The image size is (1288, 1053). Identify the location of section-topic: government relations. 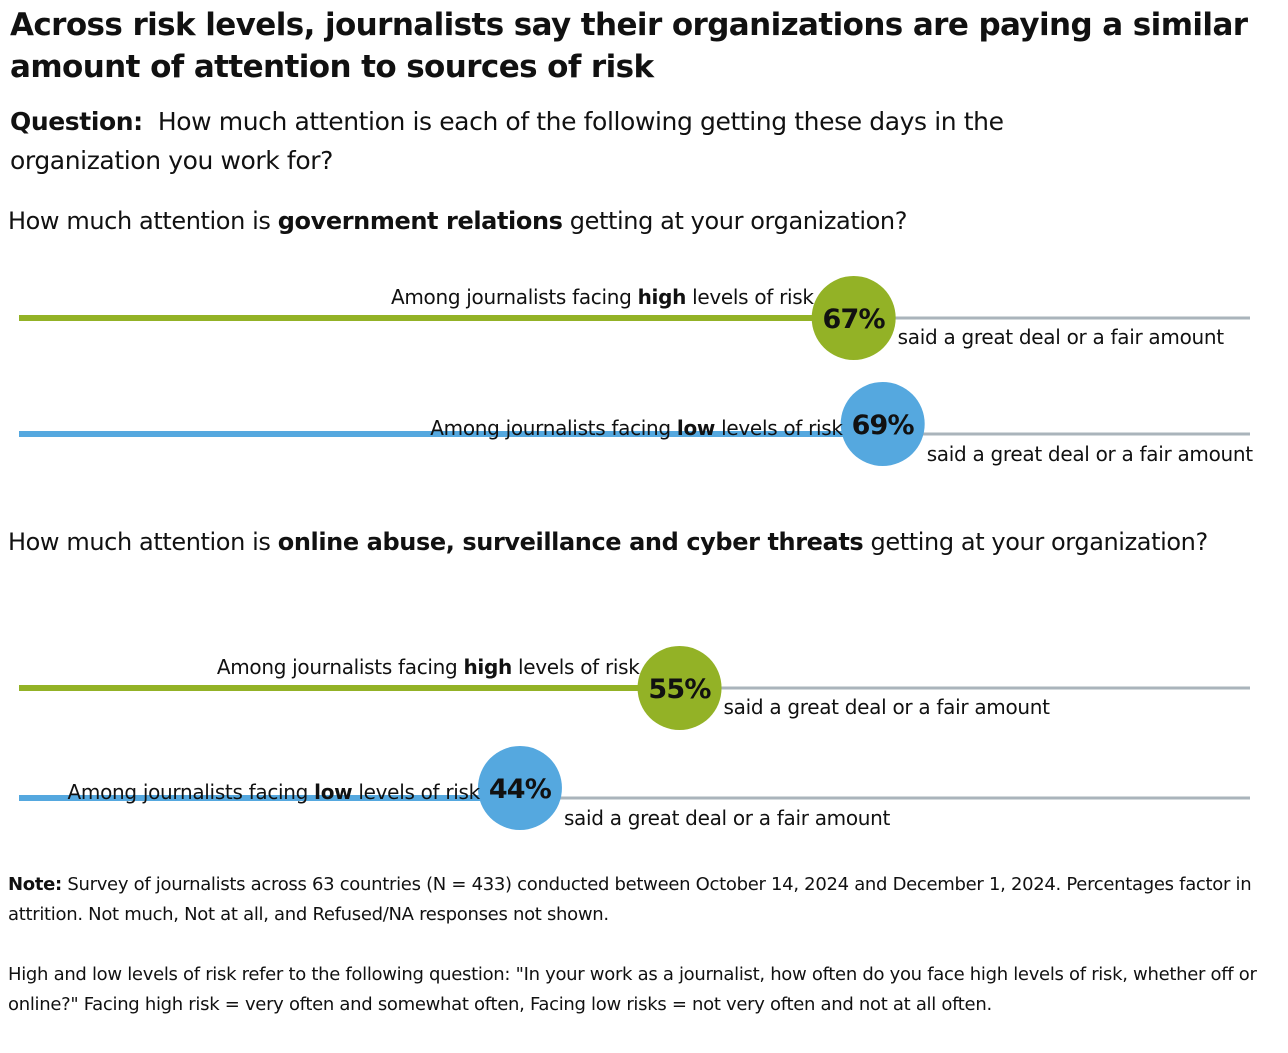
(420, 221).